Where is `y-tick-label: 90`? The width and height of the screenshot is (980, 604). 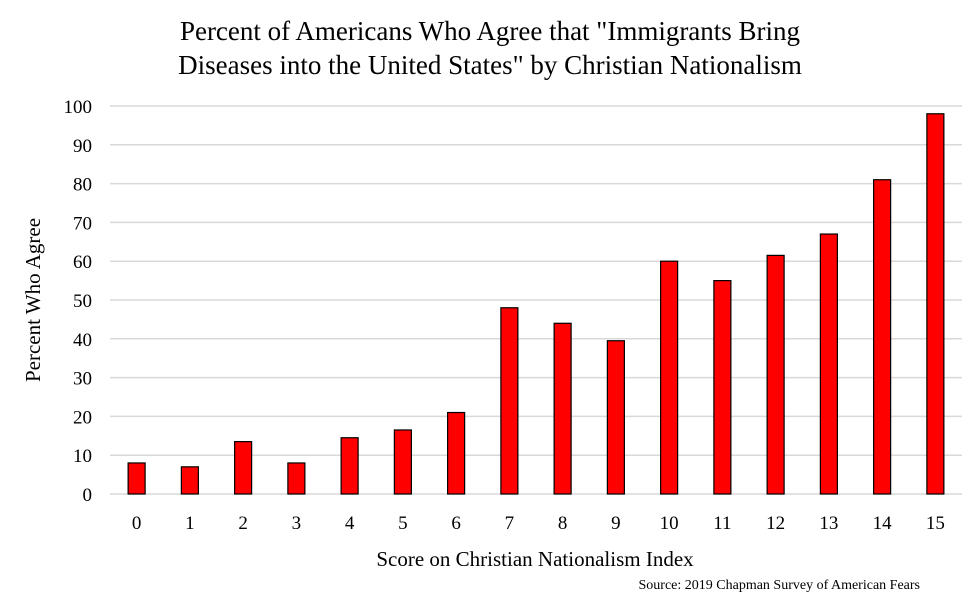 y-tick-label: 90 is located at coordinates (82, 146).